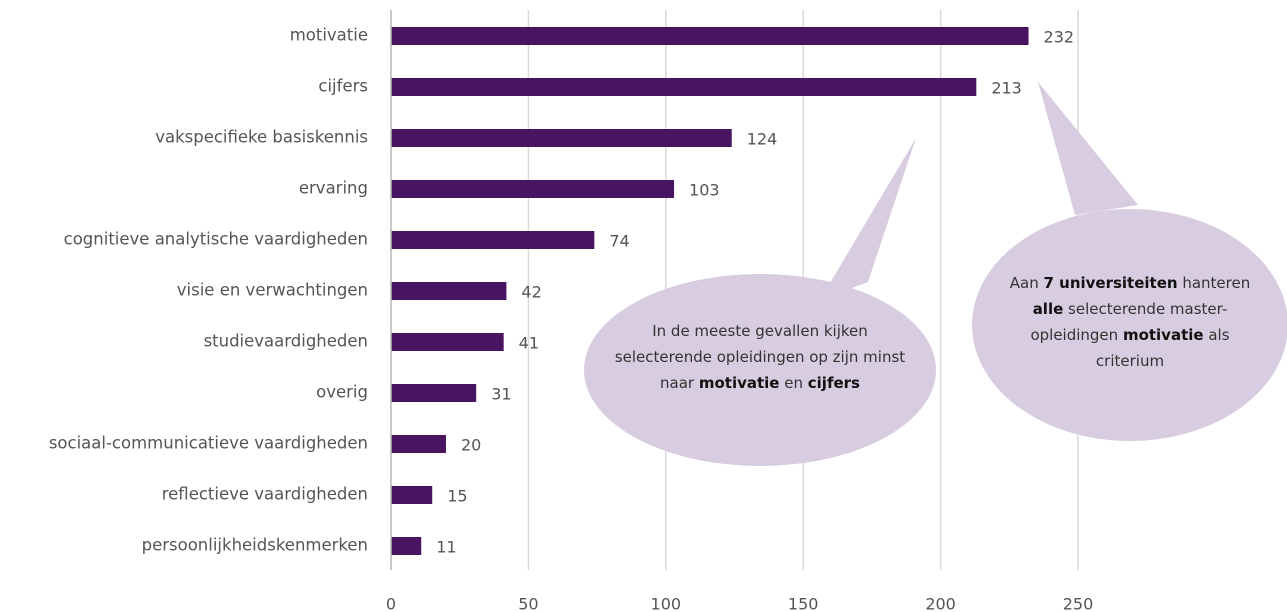  Describe the element at coordinates (457, 496) in the screenshot. I see `data-label: 15` at that location.